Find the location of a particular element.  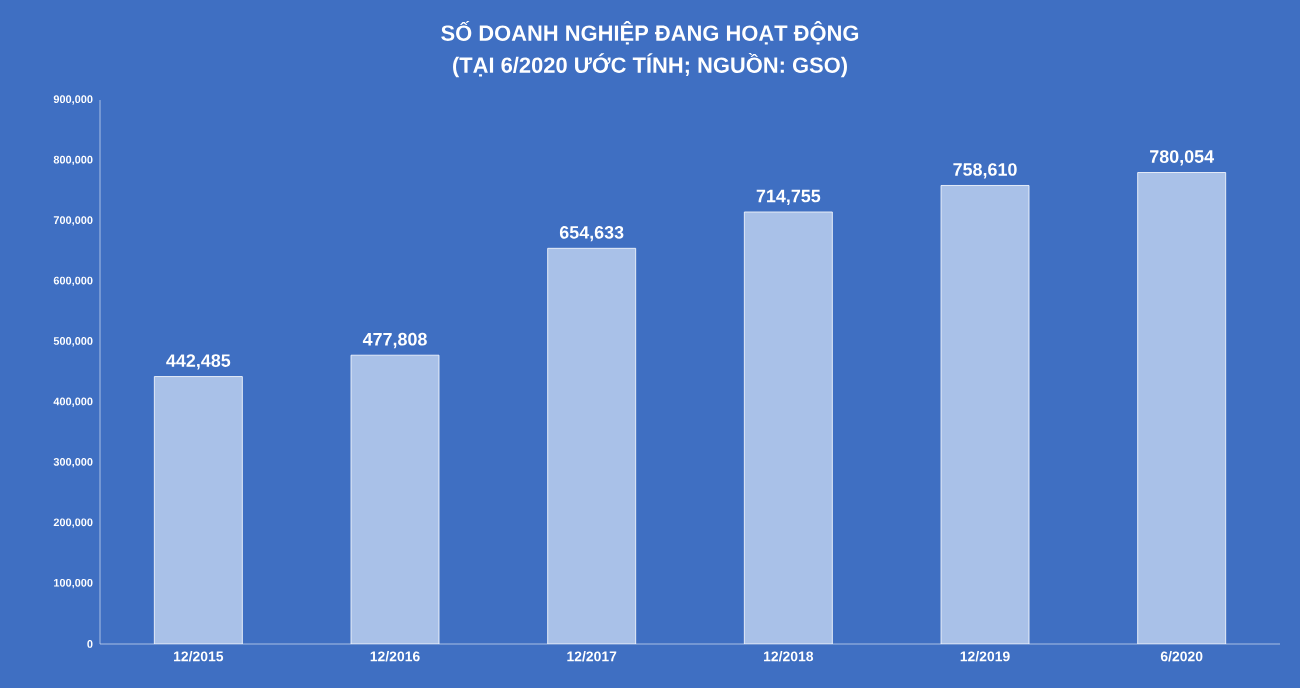

data-label: 780,054 is located at coordinates (1182, 158).